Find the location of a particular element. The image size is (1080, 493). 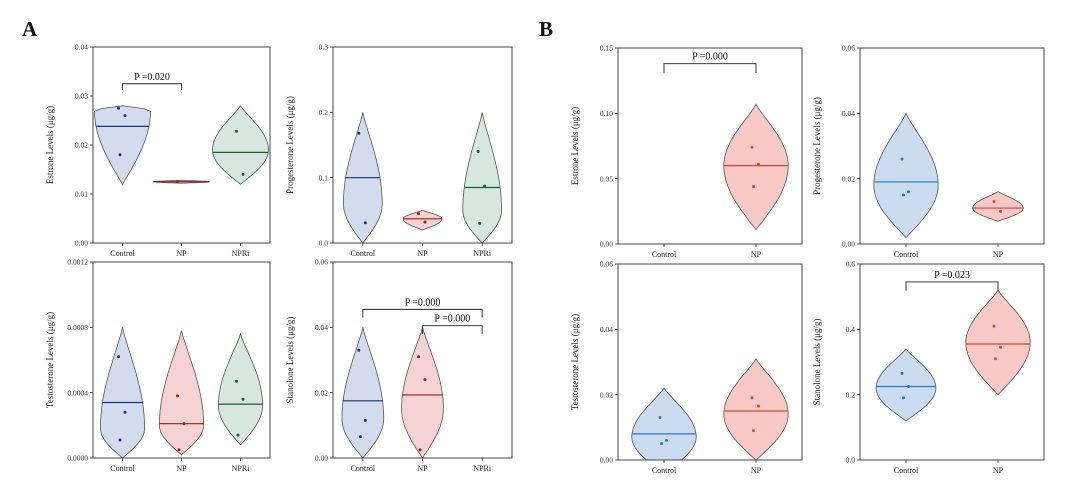

y-tick-label: 0.15 is located at coordinates (606, 48).